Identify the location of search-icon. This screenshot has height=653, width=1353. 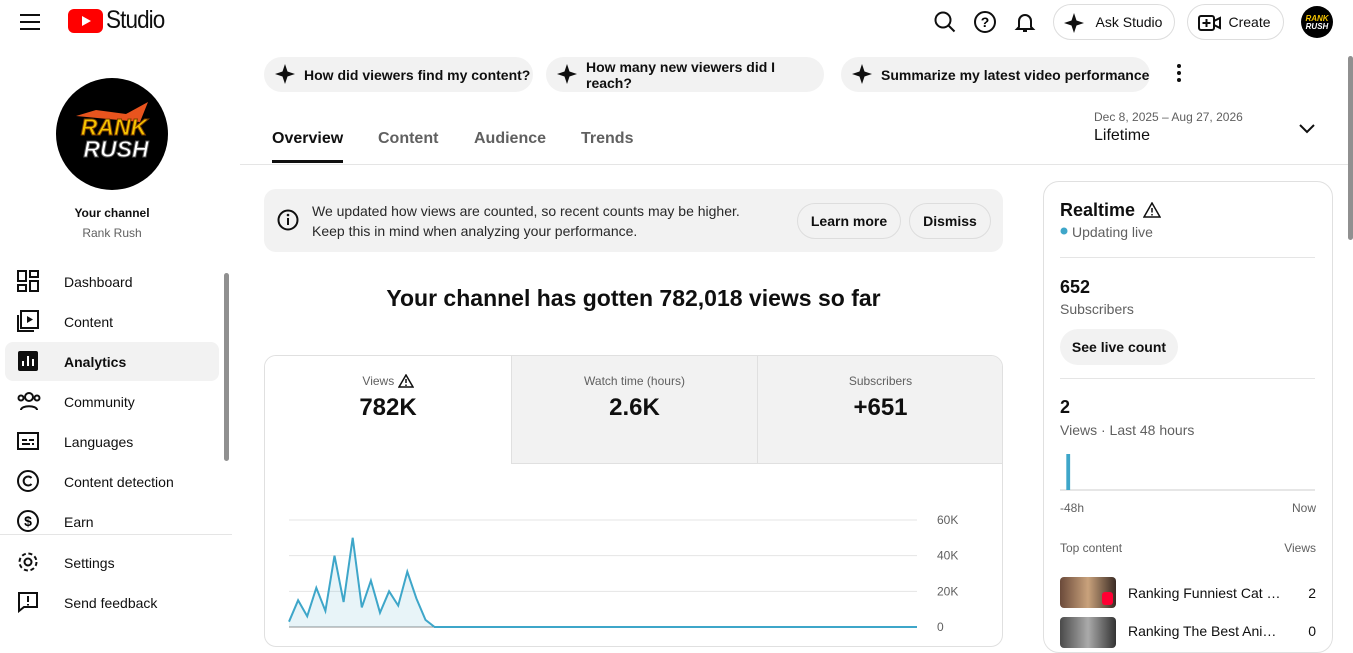
(945, 22).